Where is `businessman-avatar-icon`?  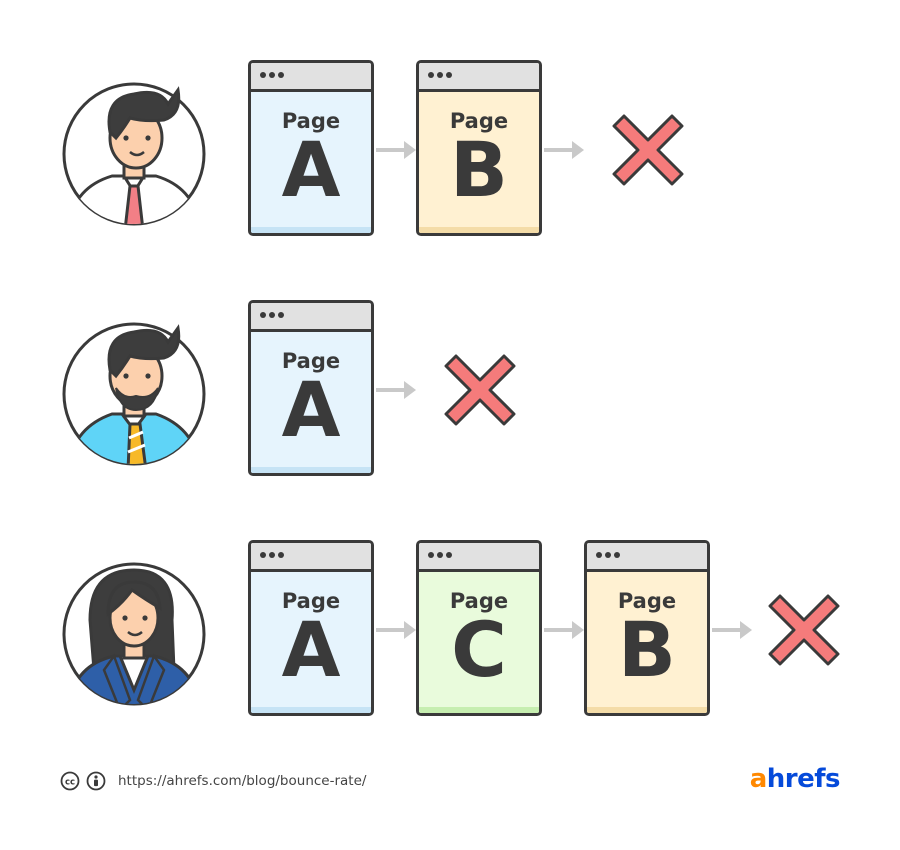 businessman-avatar-icon is located at coordinates (134, 154).